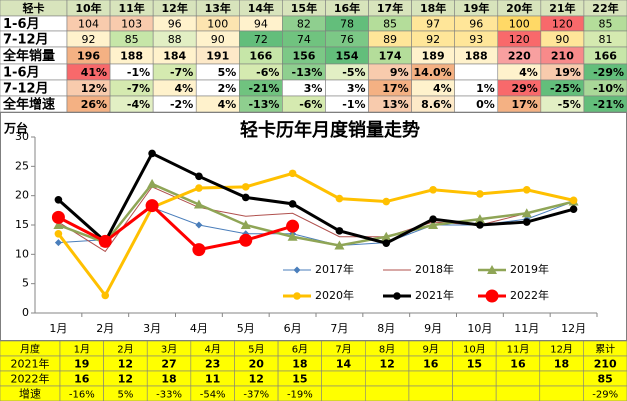 Image resolution: width=627 pixels, height=401 pixels. I want to click on cell-value: 72, so click(261, 39).